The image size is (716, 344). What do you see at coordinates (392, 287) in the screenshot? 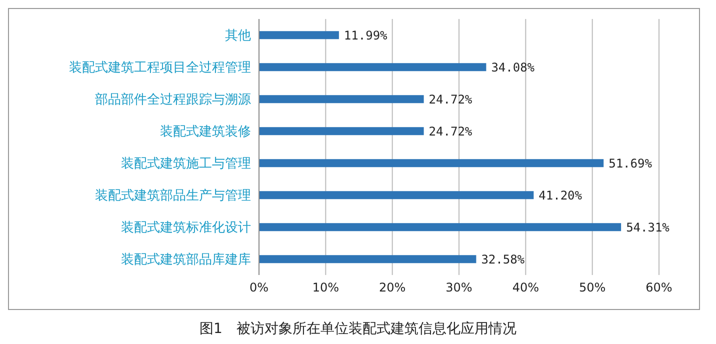
I see `x-tick-label: 20%` at bounding box center [392, 287].